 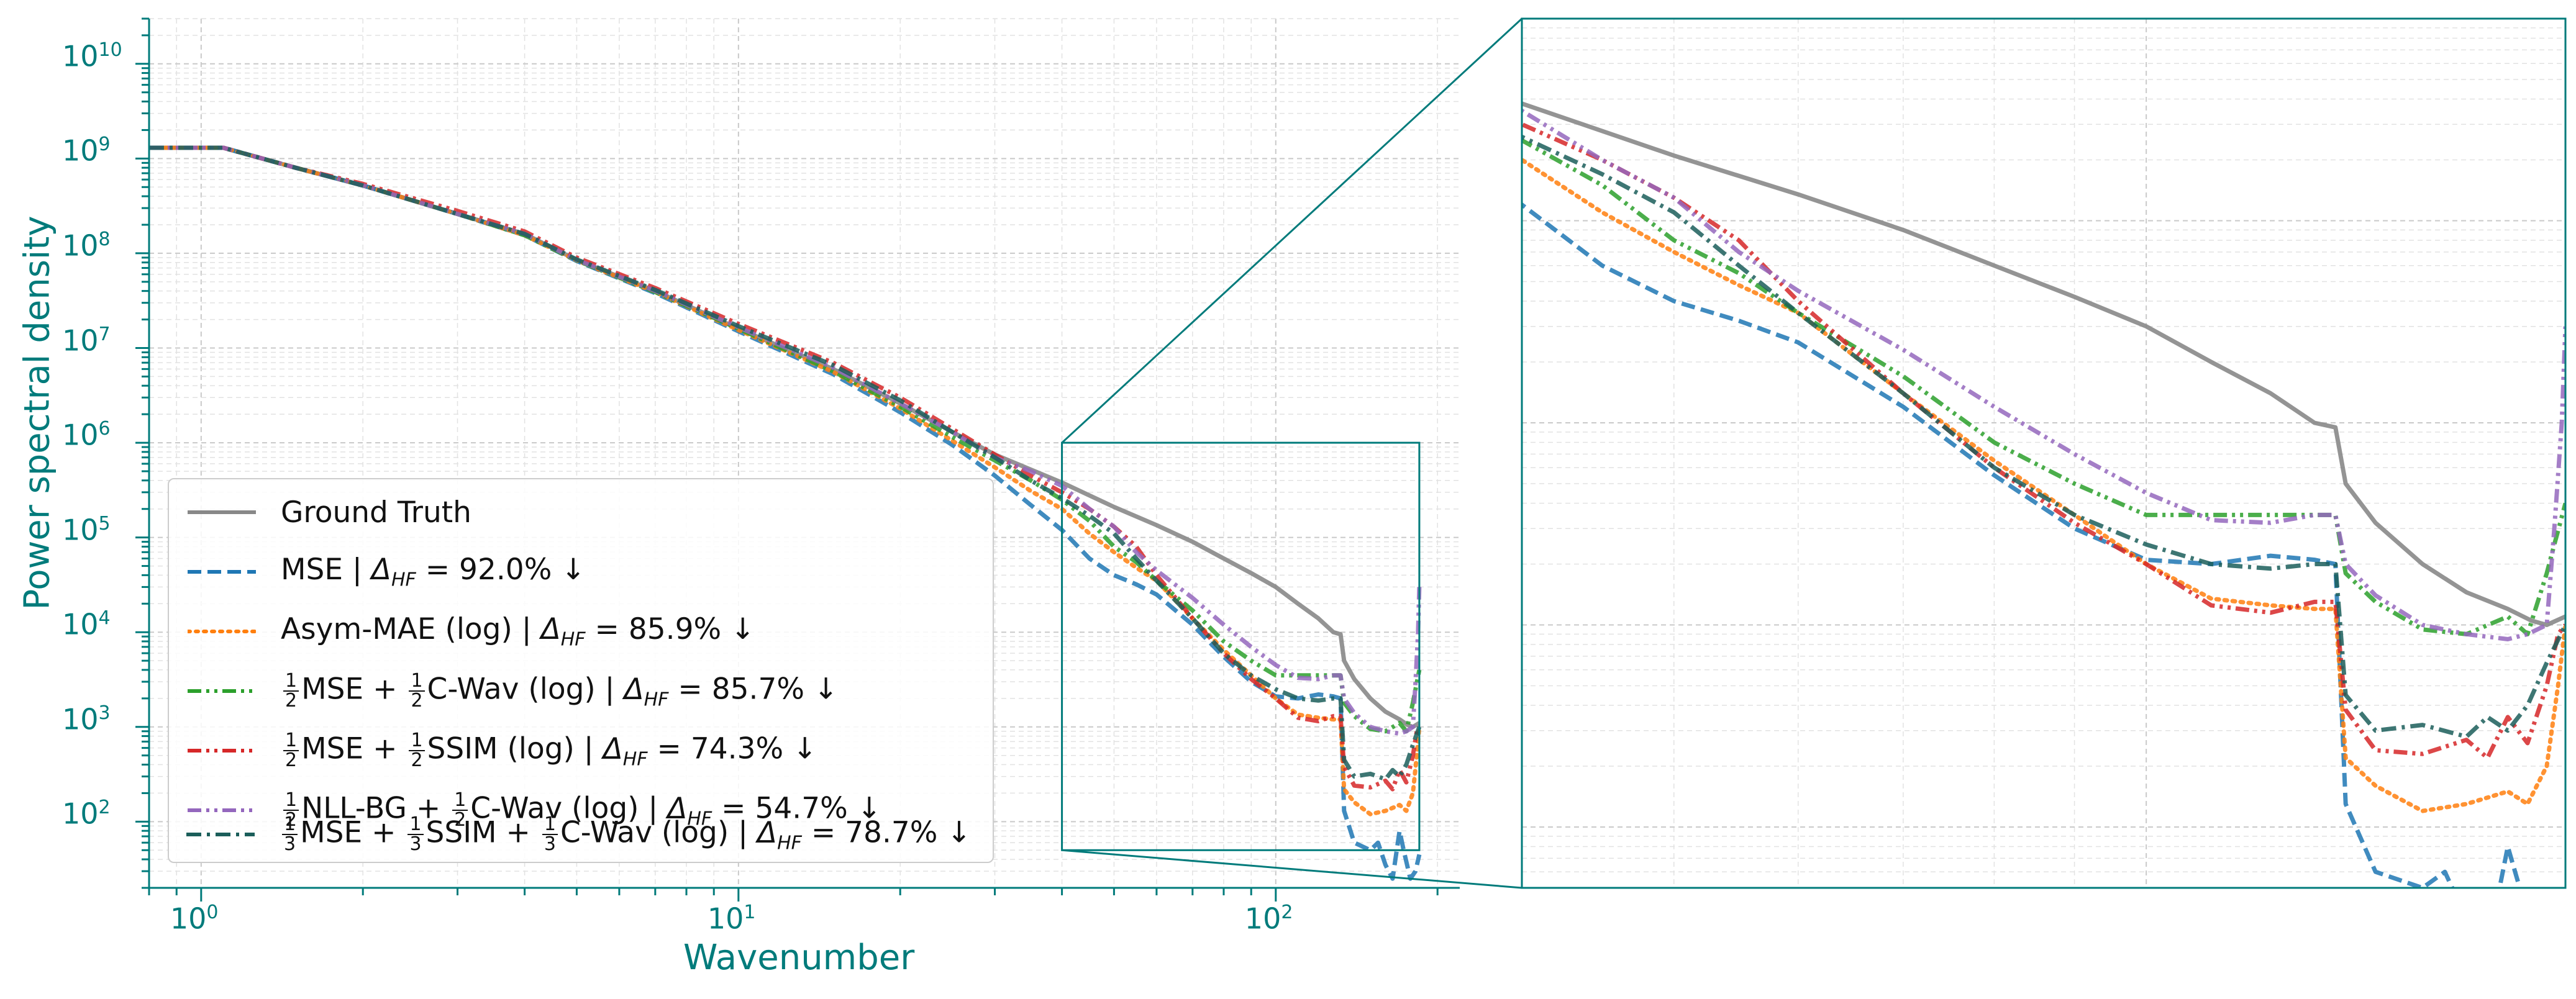 I want to click on x-tick-label: 101, so click(x=731, y=919).